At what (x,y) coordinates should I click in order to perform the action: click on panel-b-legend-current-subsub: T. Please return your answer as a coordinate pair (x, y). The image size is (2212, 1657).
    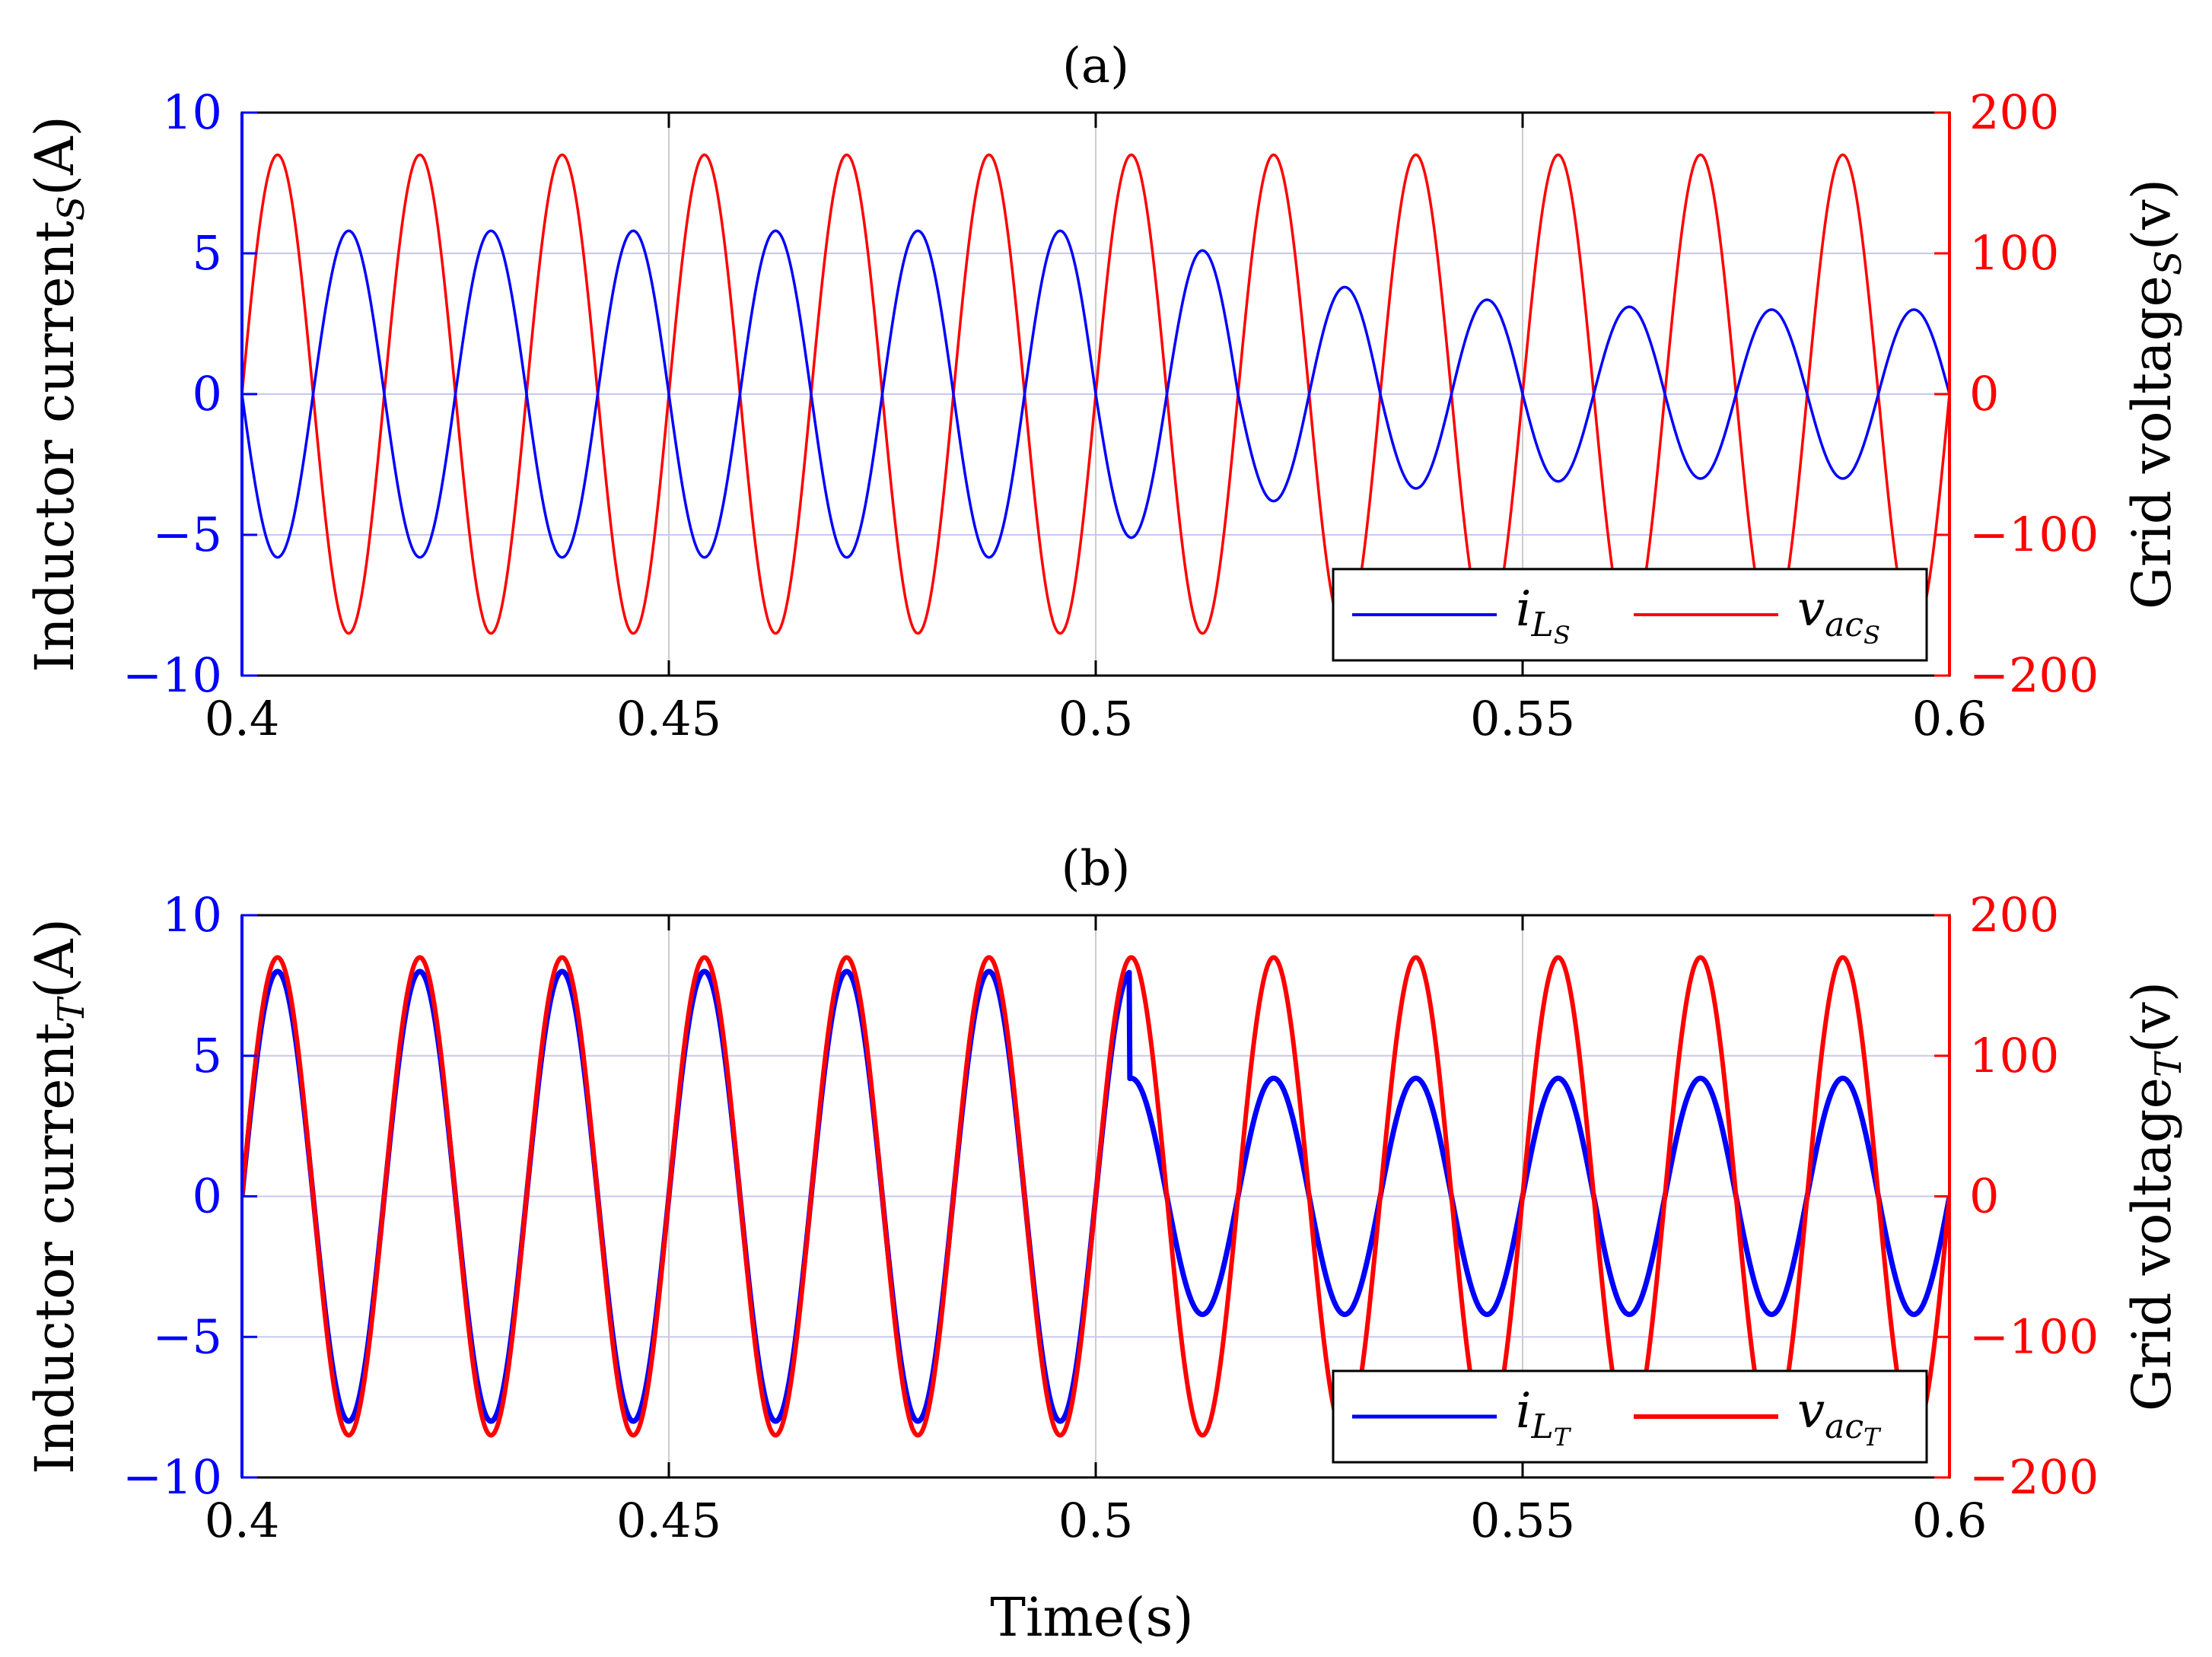
    Looking at the image, I should click on (1563, 1437).